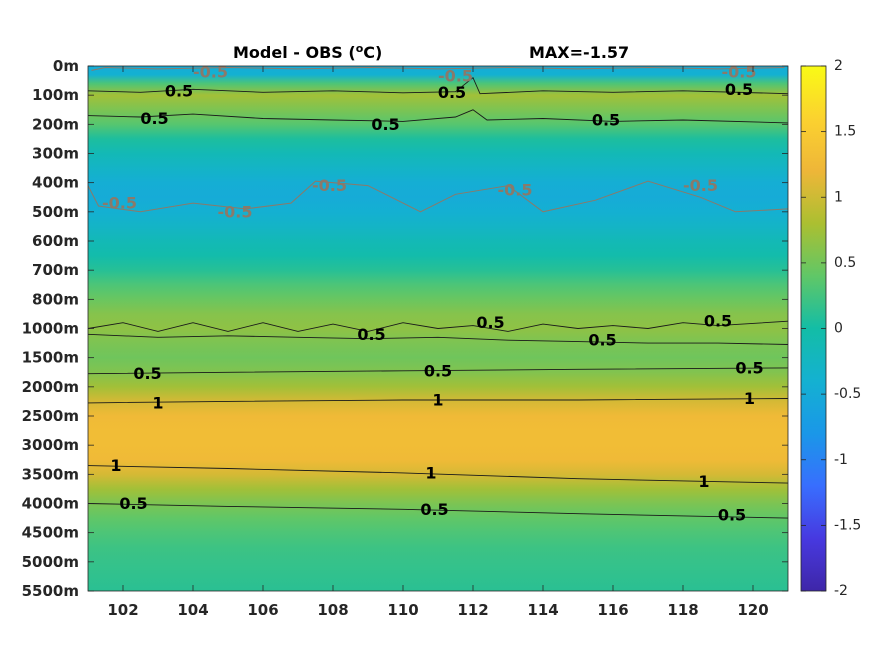 The width and height of the screenshot is (875, 656). I want to click on y-tick-label-16: 4500m, so click(50, 533).